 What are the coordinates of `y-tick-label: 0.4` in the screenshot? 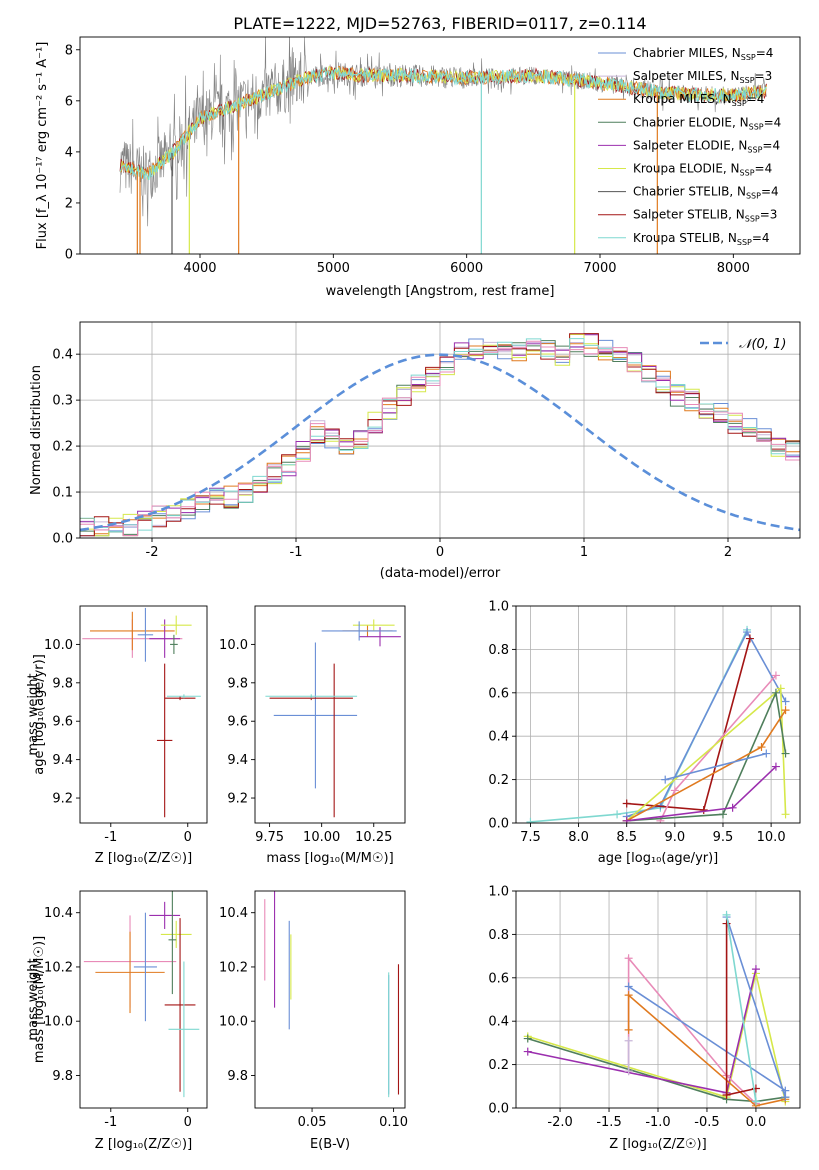 It's located at (498, 1022).